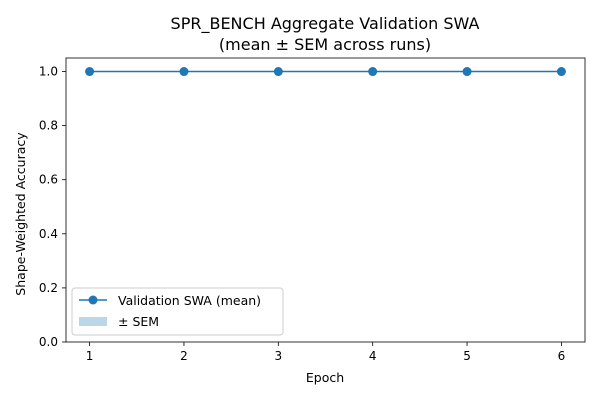 The width and height of the screenshot is (600, 400). Describe the element at coordinates (325, 377) in the screenshot. I see `x-axis-label: Epoch` at that location.